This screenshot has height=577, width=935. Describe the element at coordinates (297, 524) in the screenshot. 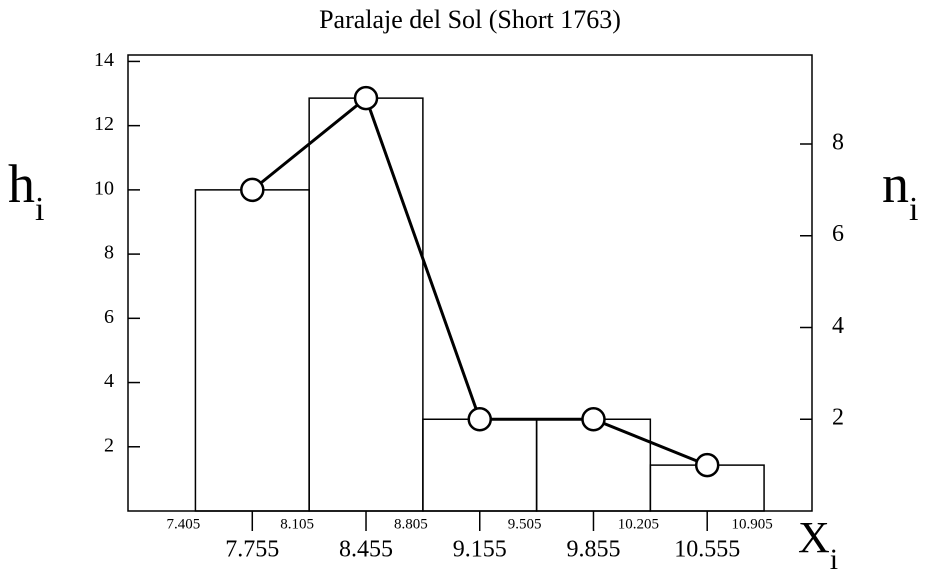

I see `bin-edge-label: 8.105` at that location.